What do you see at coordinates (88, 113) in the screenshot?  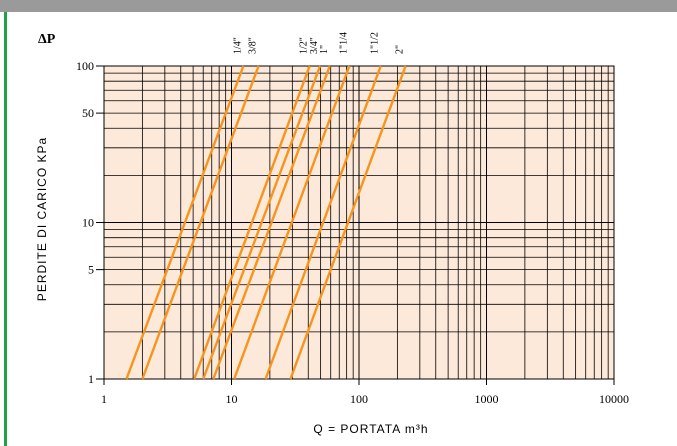 I see `y-tick-label: 50` at bounding box center [88, 113].